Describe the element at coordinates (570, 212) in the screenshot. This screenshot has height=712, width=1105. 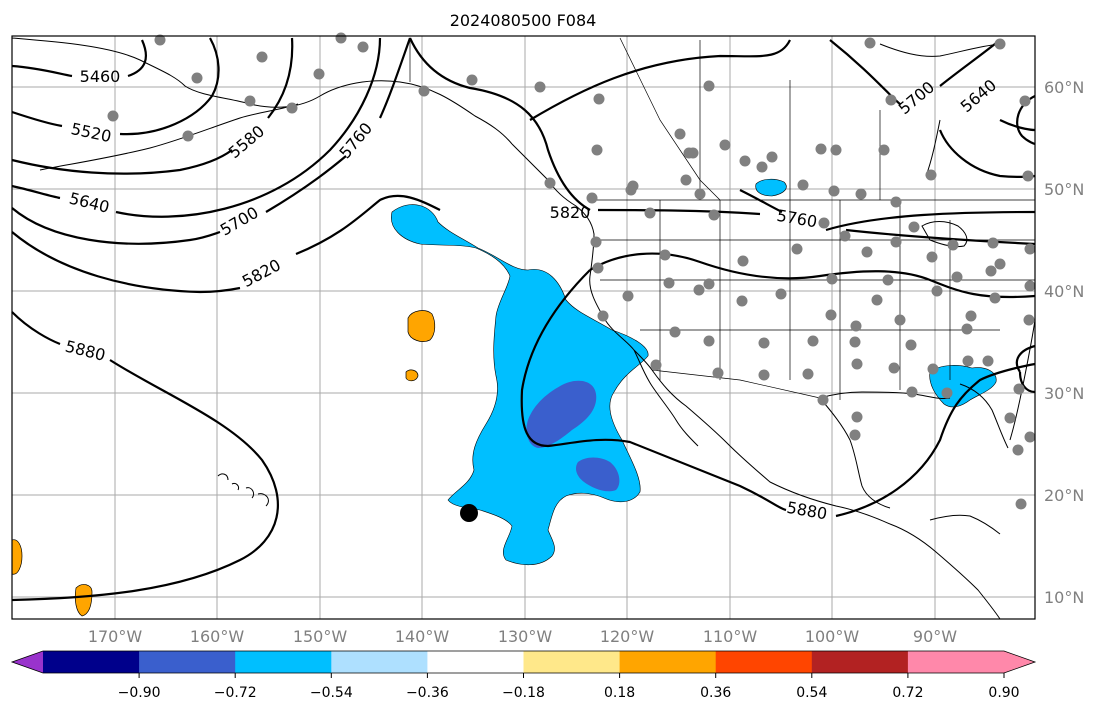
I see `contour-label: 5820` at that location.